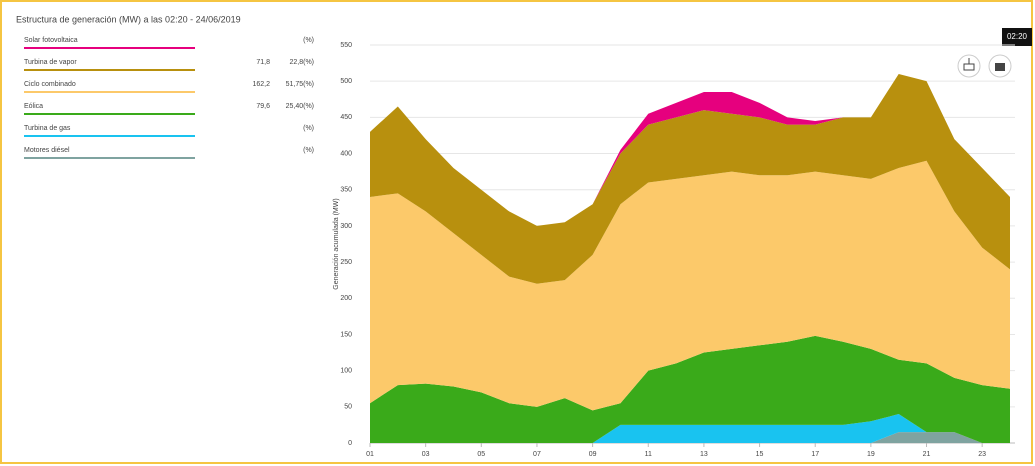 The height and width of the screenshot is (466, 1035). What do you see at coordinates (348, 407) in the screenshot?
I see `y-tick-label: 50` at bounding box center [348, 407].